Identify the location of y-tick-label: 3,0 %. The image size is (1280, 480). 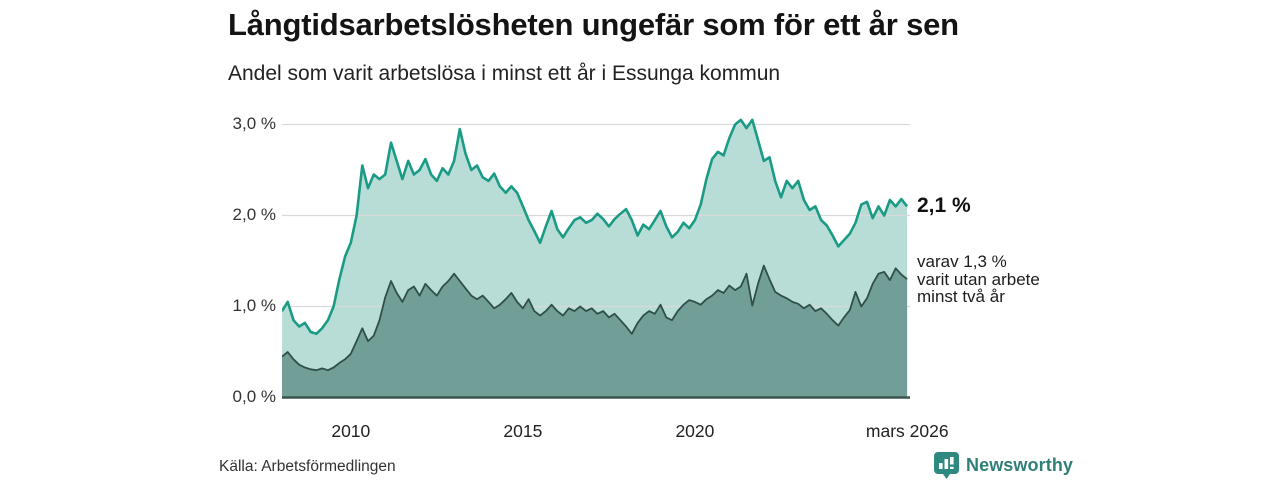
(254, 123).